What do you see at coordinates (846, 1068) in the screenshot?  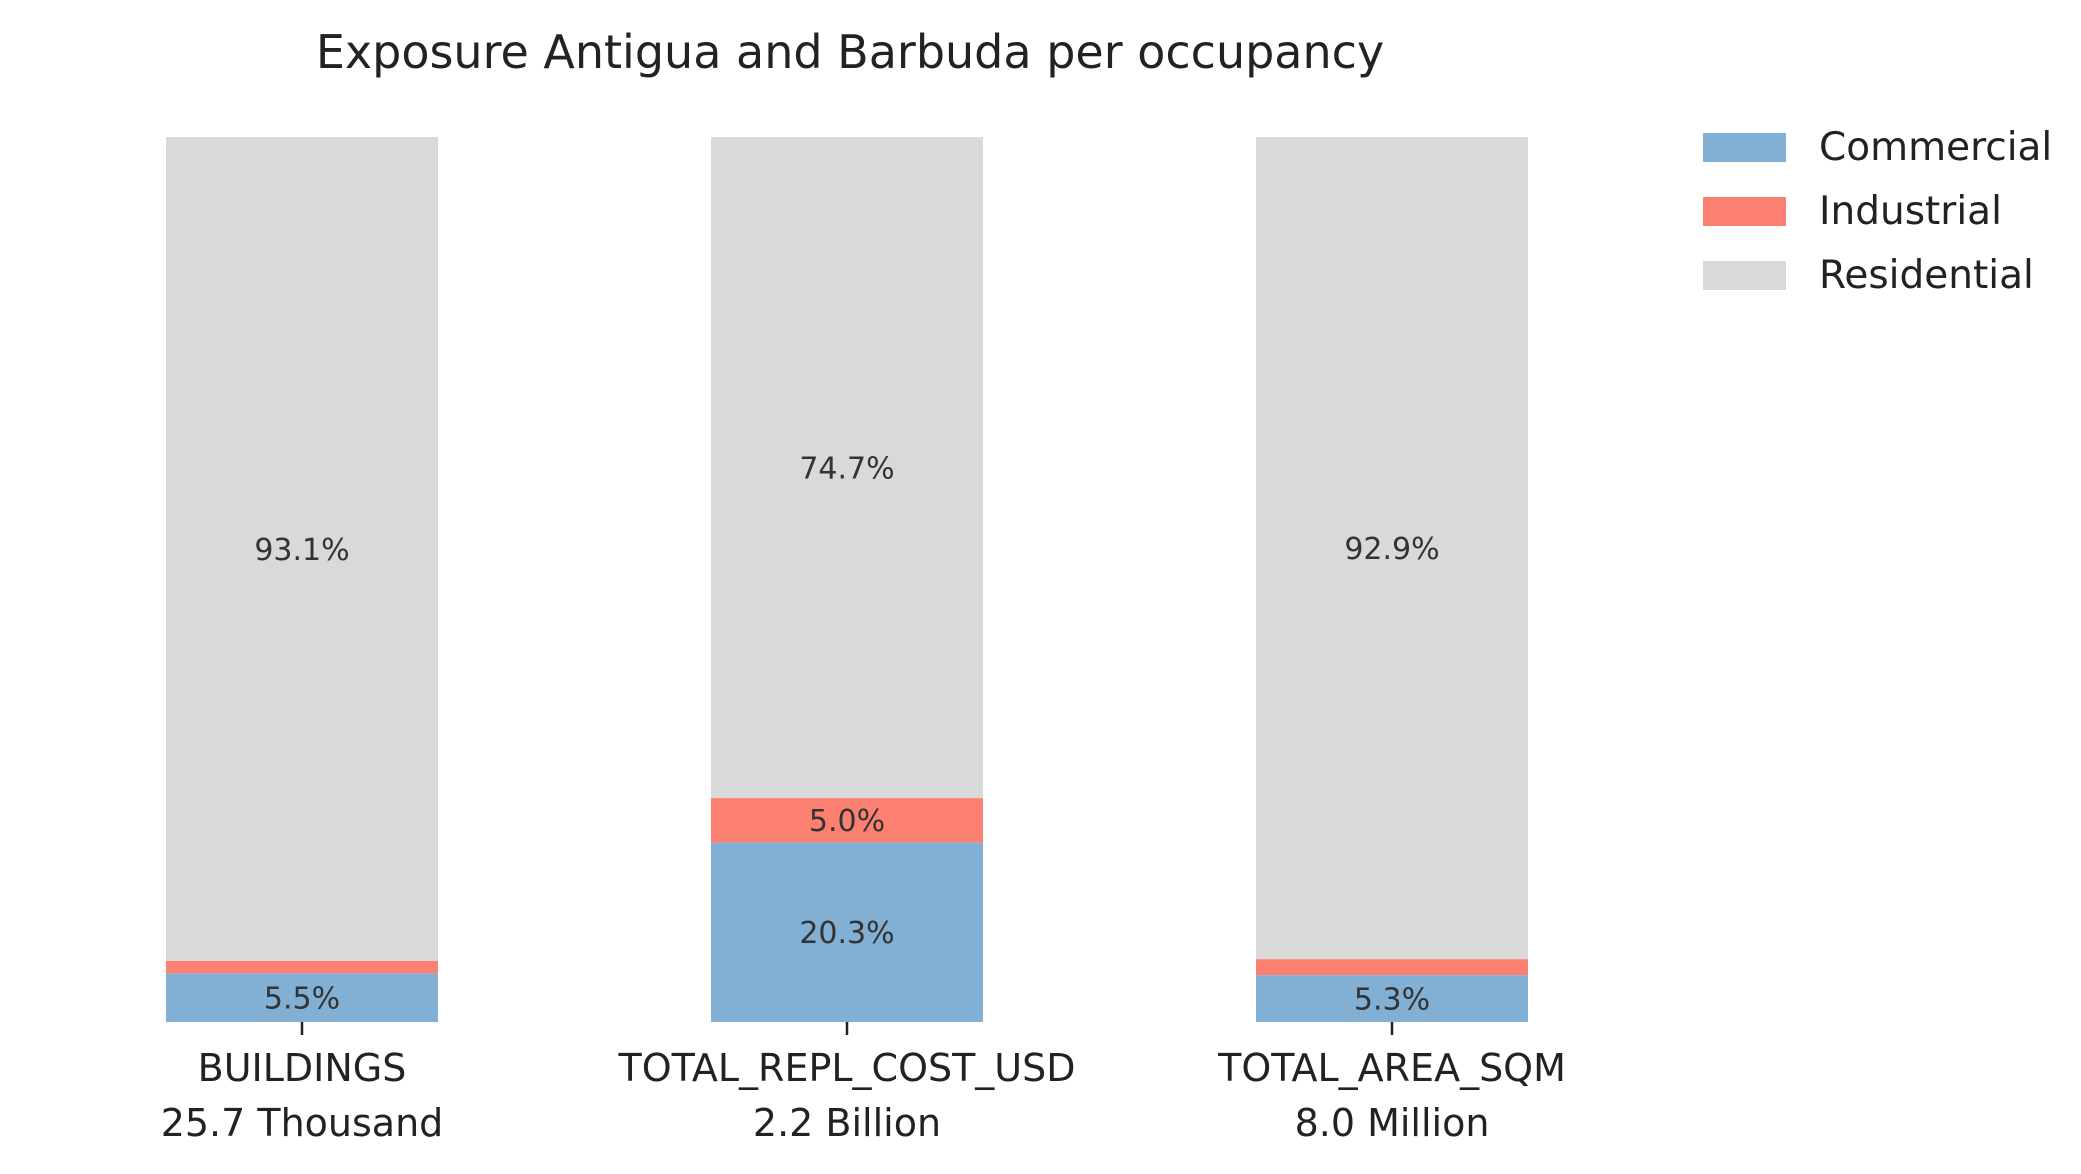 I see `x-tick-label: TOTAL_REPL_COST_USD` at bounding box center [846, 1068].